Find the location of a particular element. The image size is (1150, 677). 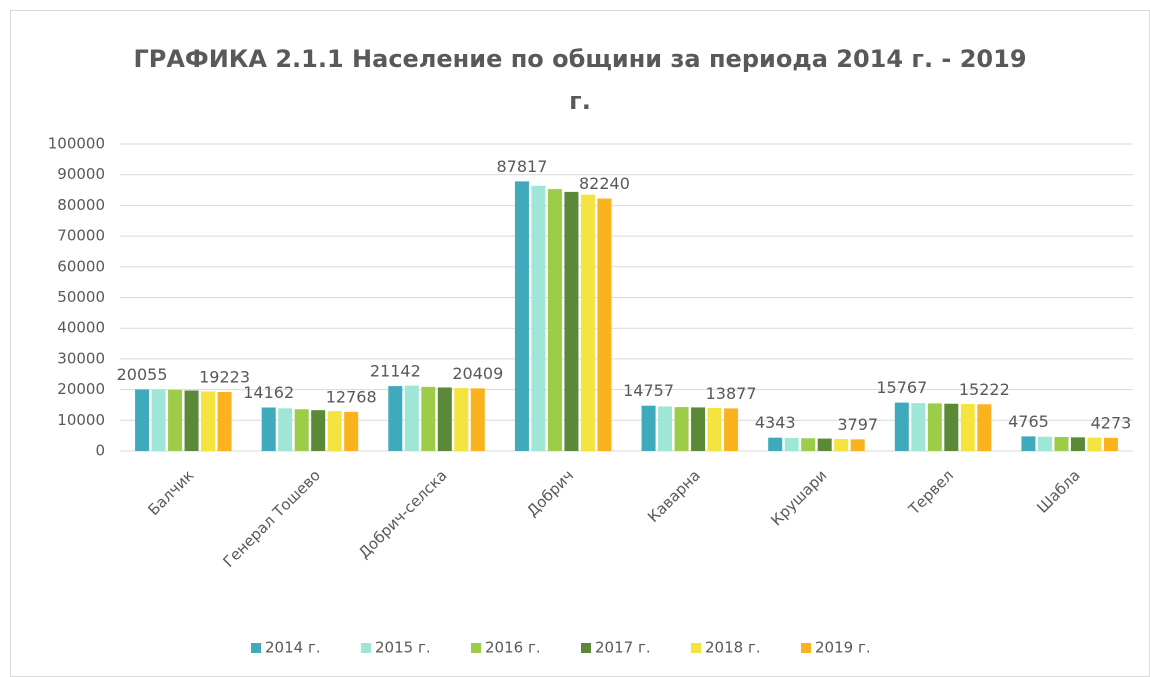

data-label: 13877 is located at coordinates (731, 393).